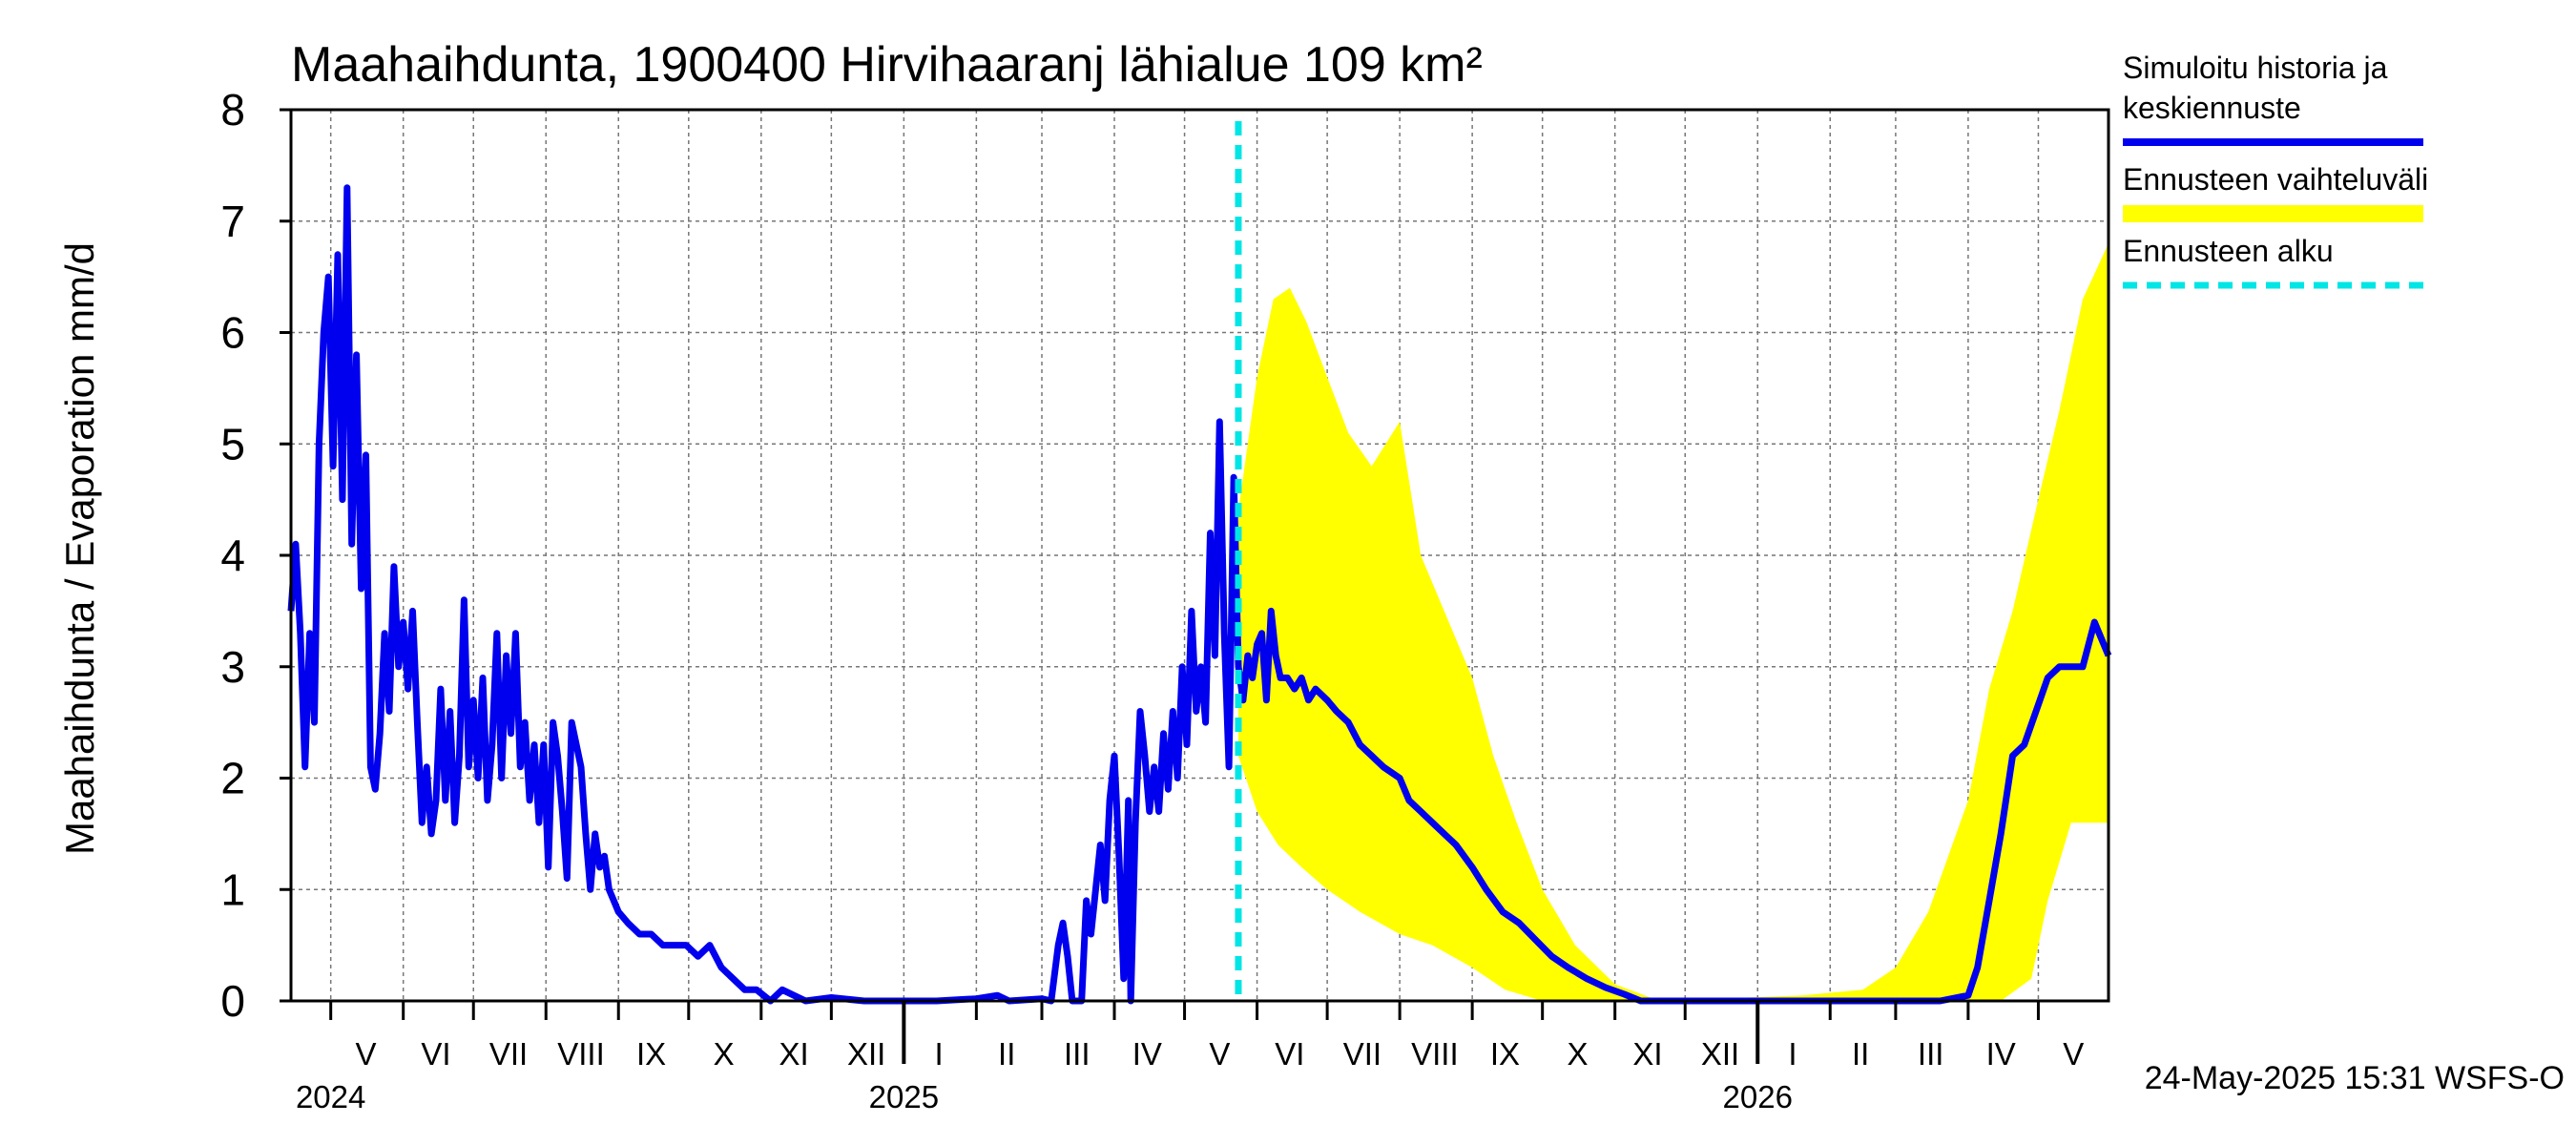  I want to click on y-tick-label: 6, so click(232, 333).